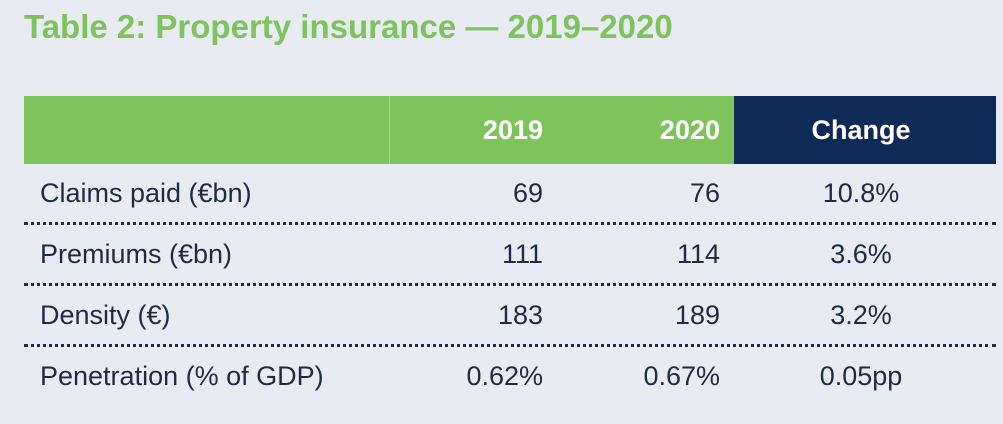 The height and width of the screenshot is (424, 1003). What do you see at coordinates (504, 375) in the screenshot?
I see `cell-2019: 0.62%` at bounding box center [504, 375].